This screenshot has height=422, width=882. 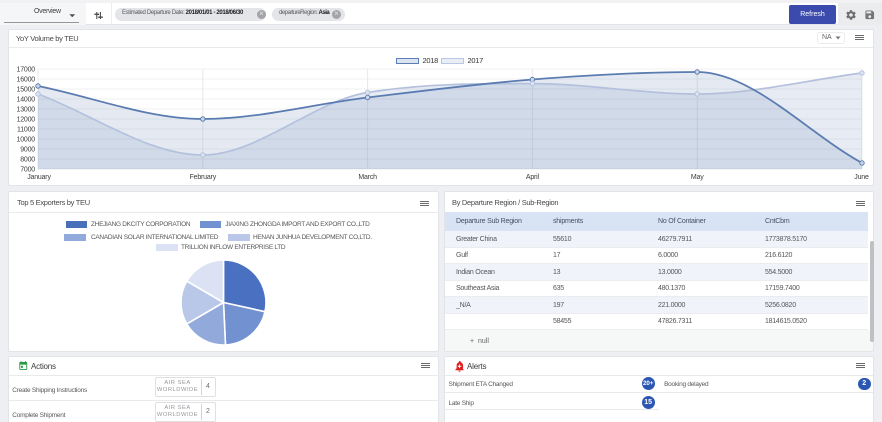 I want to click on svg-text: 12000, so click(x=26, y=120).